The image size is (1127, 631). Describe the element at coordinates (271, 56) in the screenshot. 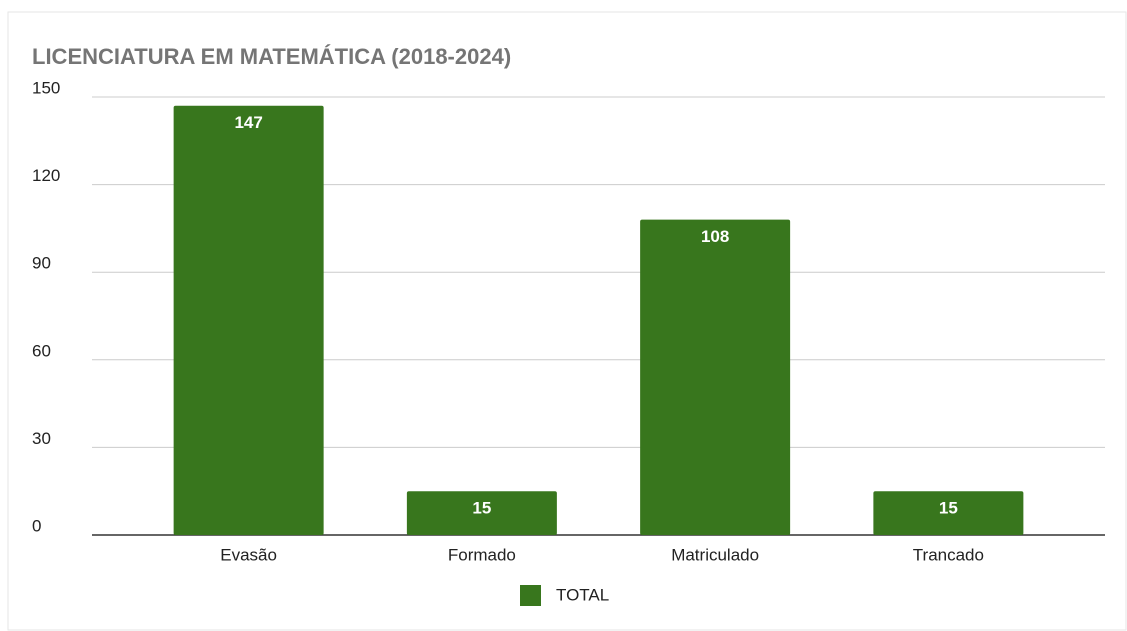

I see `chart-title: LICENCIATURA EM MATEMÁTICA (2018-2024)` at that location.